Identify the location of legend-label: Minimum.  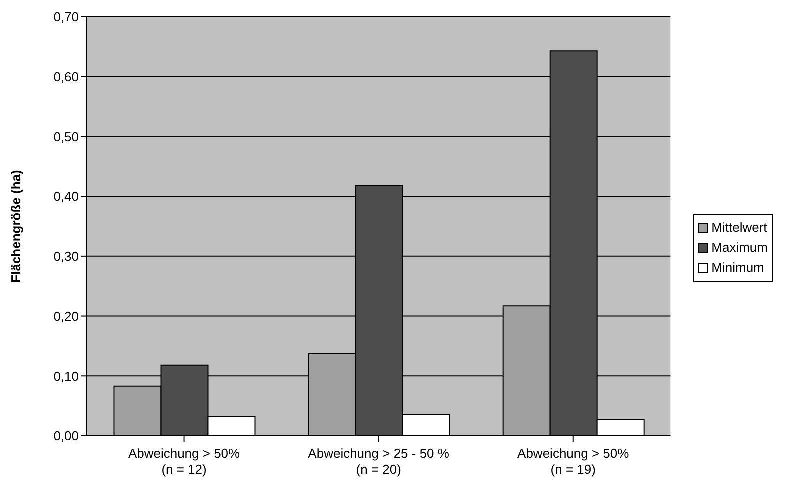
(738, 268).